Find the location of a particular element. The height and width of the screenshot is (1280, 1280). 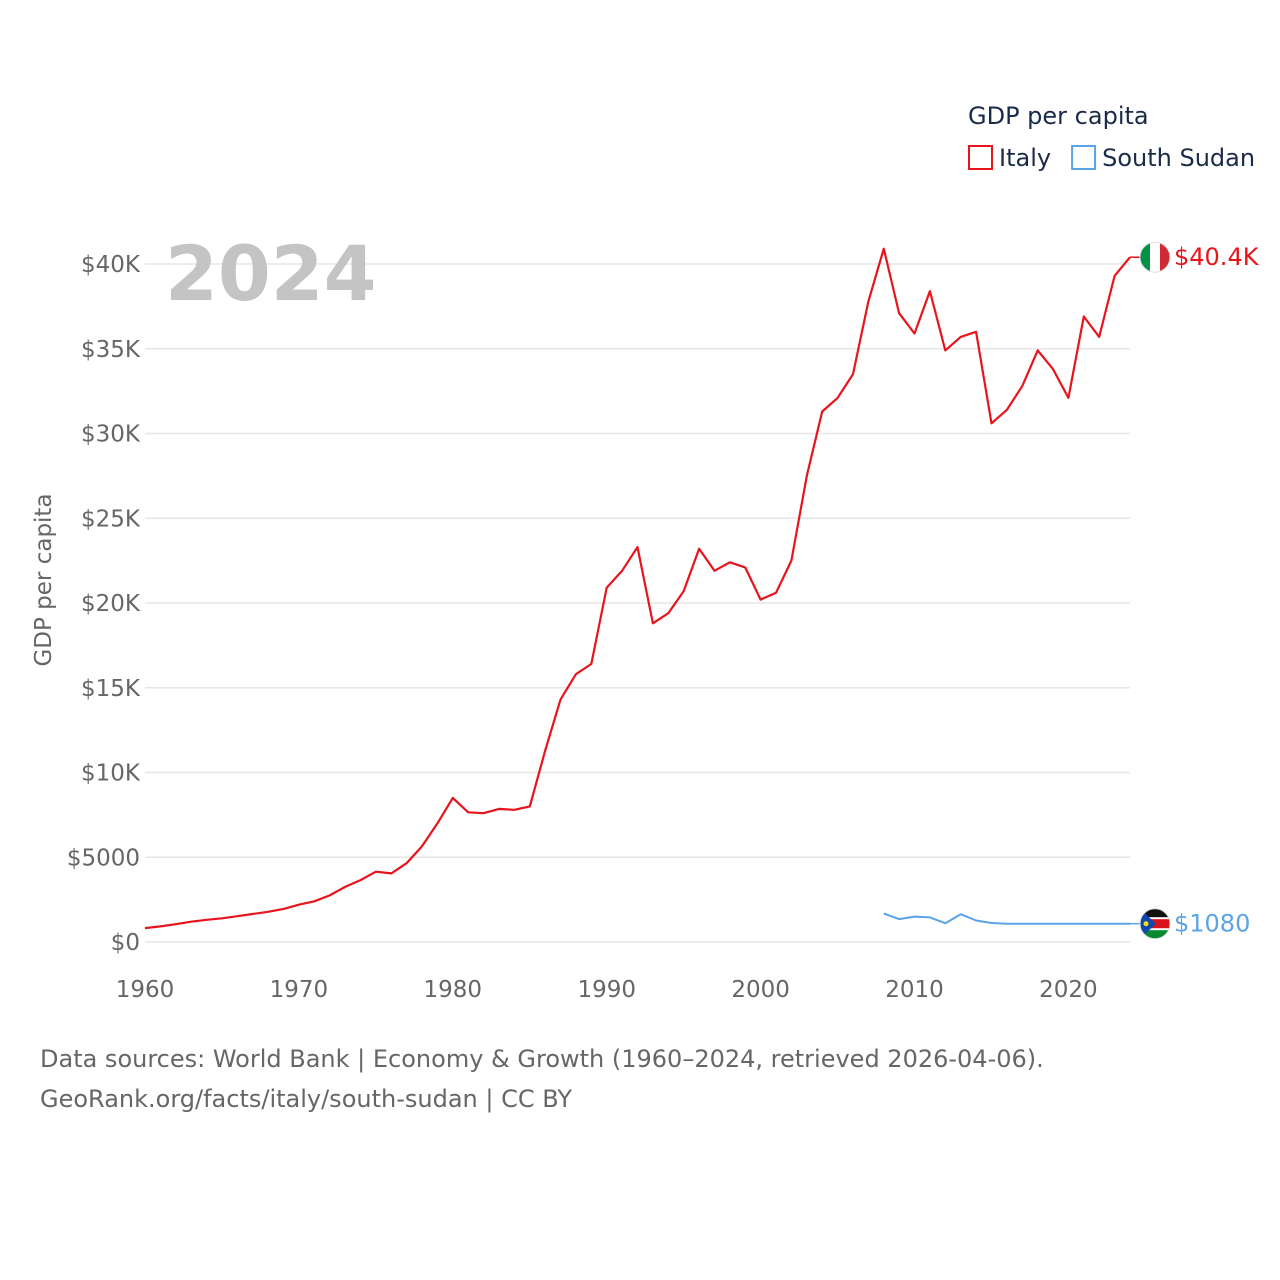

legend-label: South Sudan is located at coordinates (1178, 158).